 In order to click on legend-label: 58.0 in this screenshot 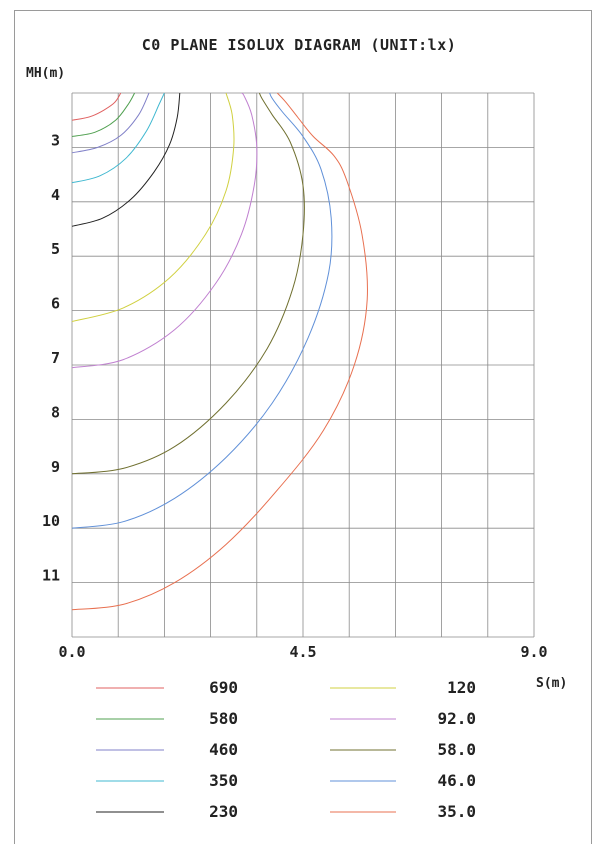, I will do `click(456, 749)`.